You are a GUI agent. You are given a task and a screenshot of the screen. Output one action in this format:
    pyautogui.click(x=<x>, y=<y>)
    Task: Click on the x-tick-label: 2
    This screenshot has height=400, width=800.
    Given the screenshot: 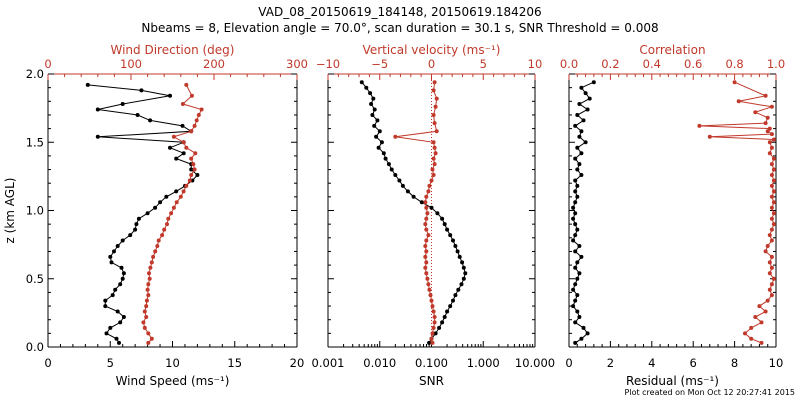 What is the action you would take?
    pyautogui.click(x=610, y=363)
    